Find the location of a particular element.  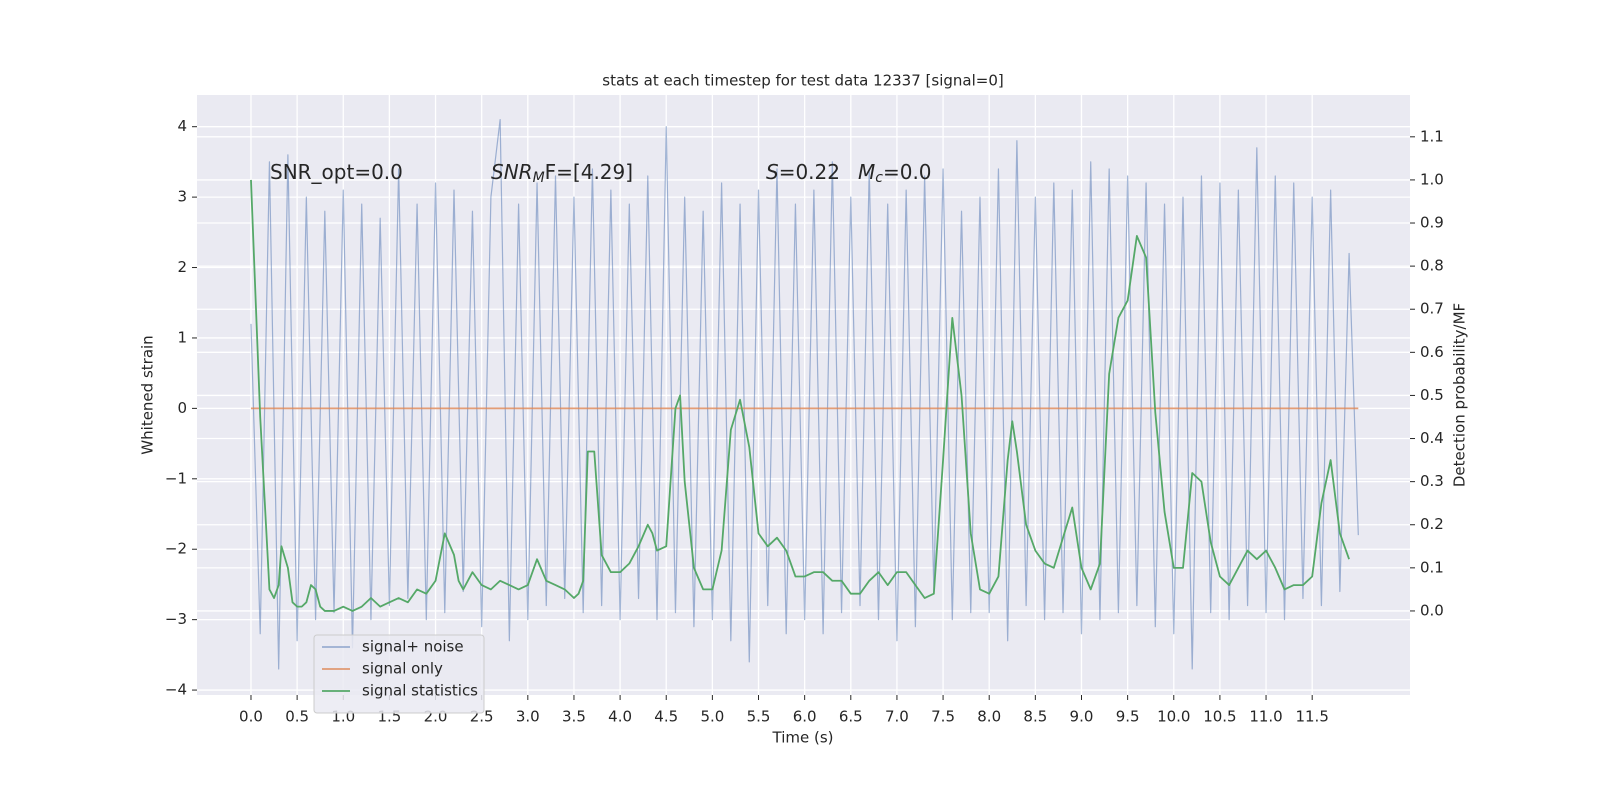

y-tick-label: −4 is located at coordinates (176, 690).